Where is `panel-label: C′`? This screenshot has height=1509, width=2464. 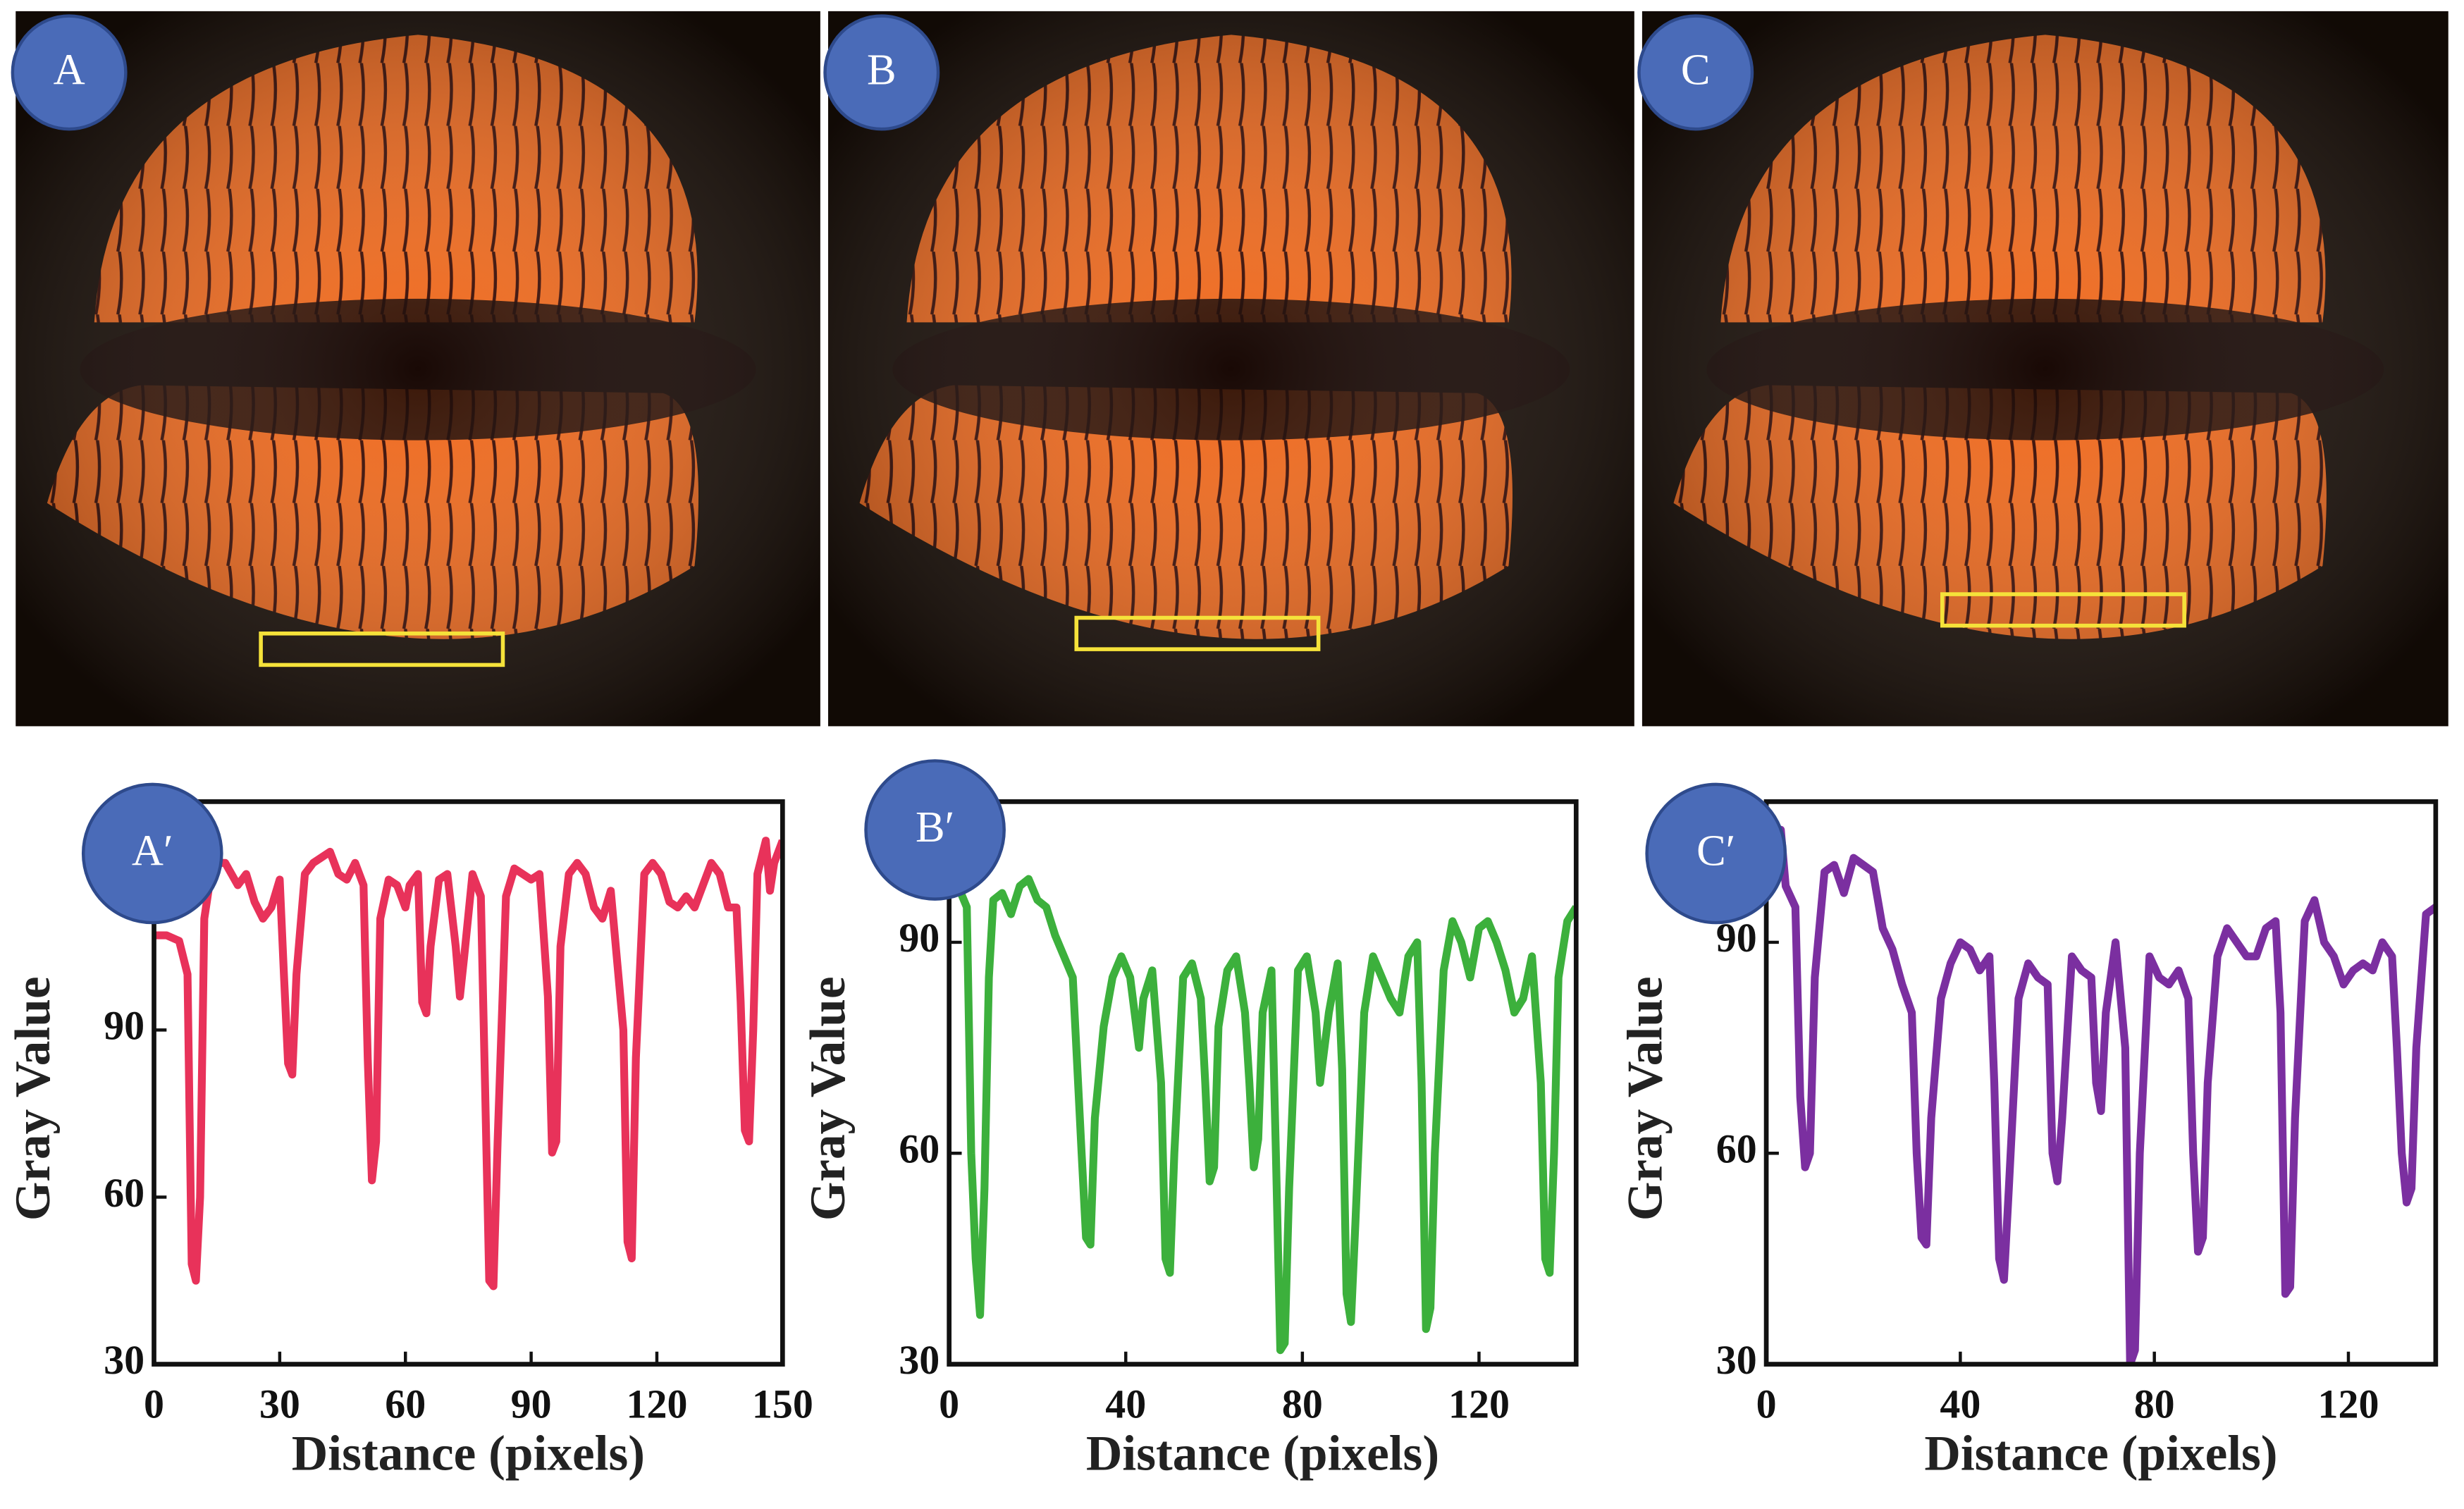
panel-label: C′ is located at coordinates (1715, 850).